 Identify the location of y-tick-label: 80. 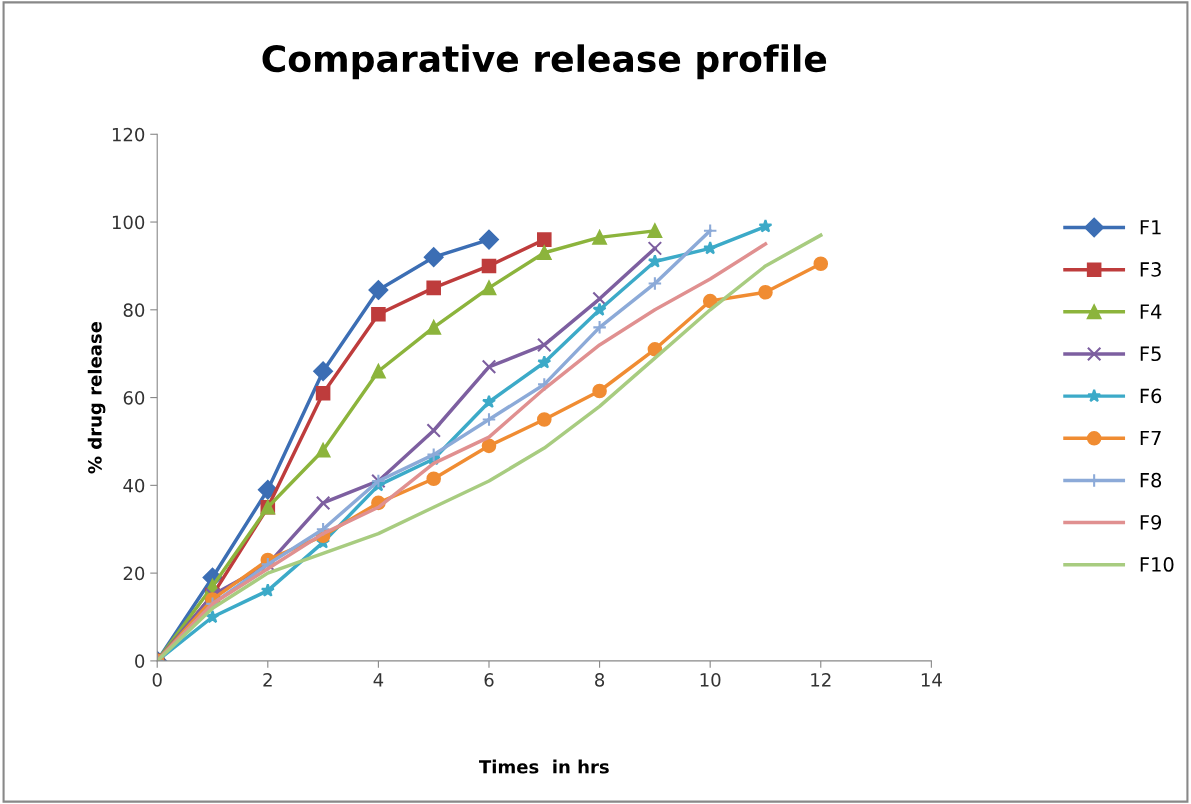
(134, 310).